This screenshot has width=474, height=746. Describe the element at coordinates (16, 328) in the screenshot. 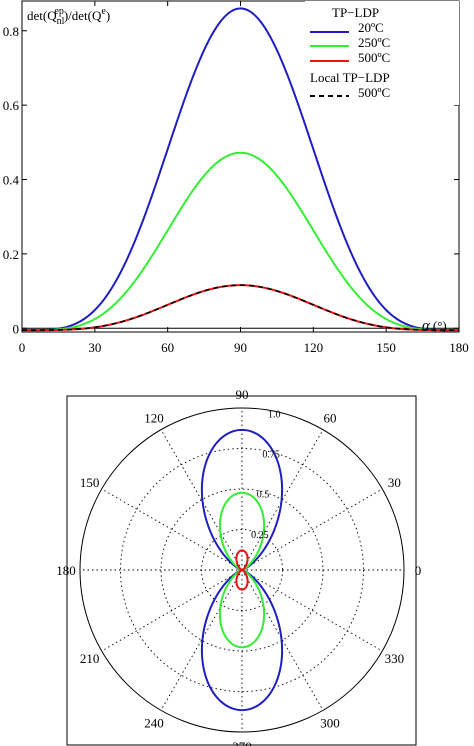

I see `y-tick-label: 0` at that location.